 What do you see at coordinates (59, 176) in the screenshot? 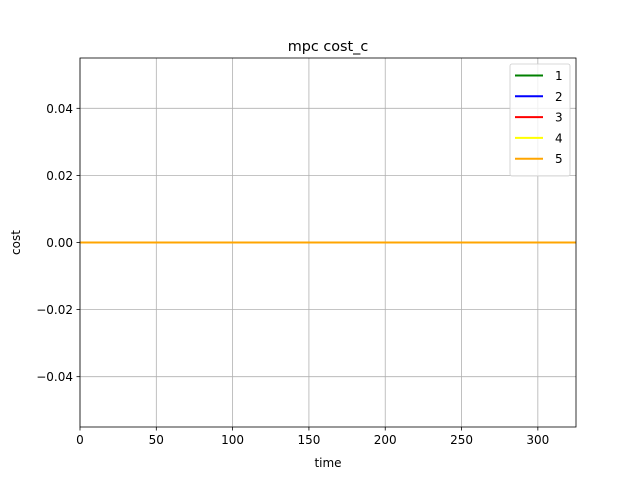
I see `y-tick-label: 0.02` at bounding box center [59, 176].